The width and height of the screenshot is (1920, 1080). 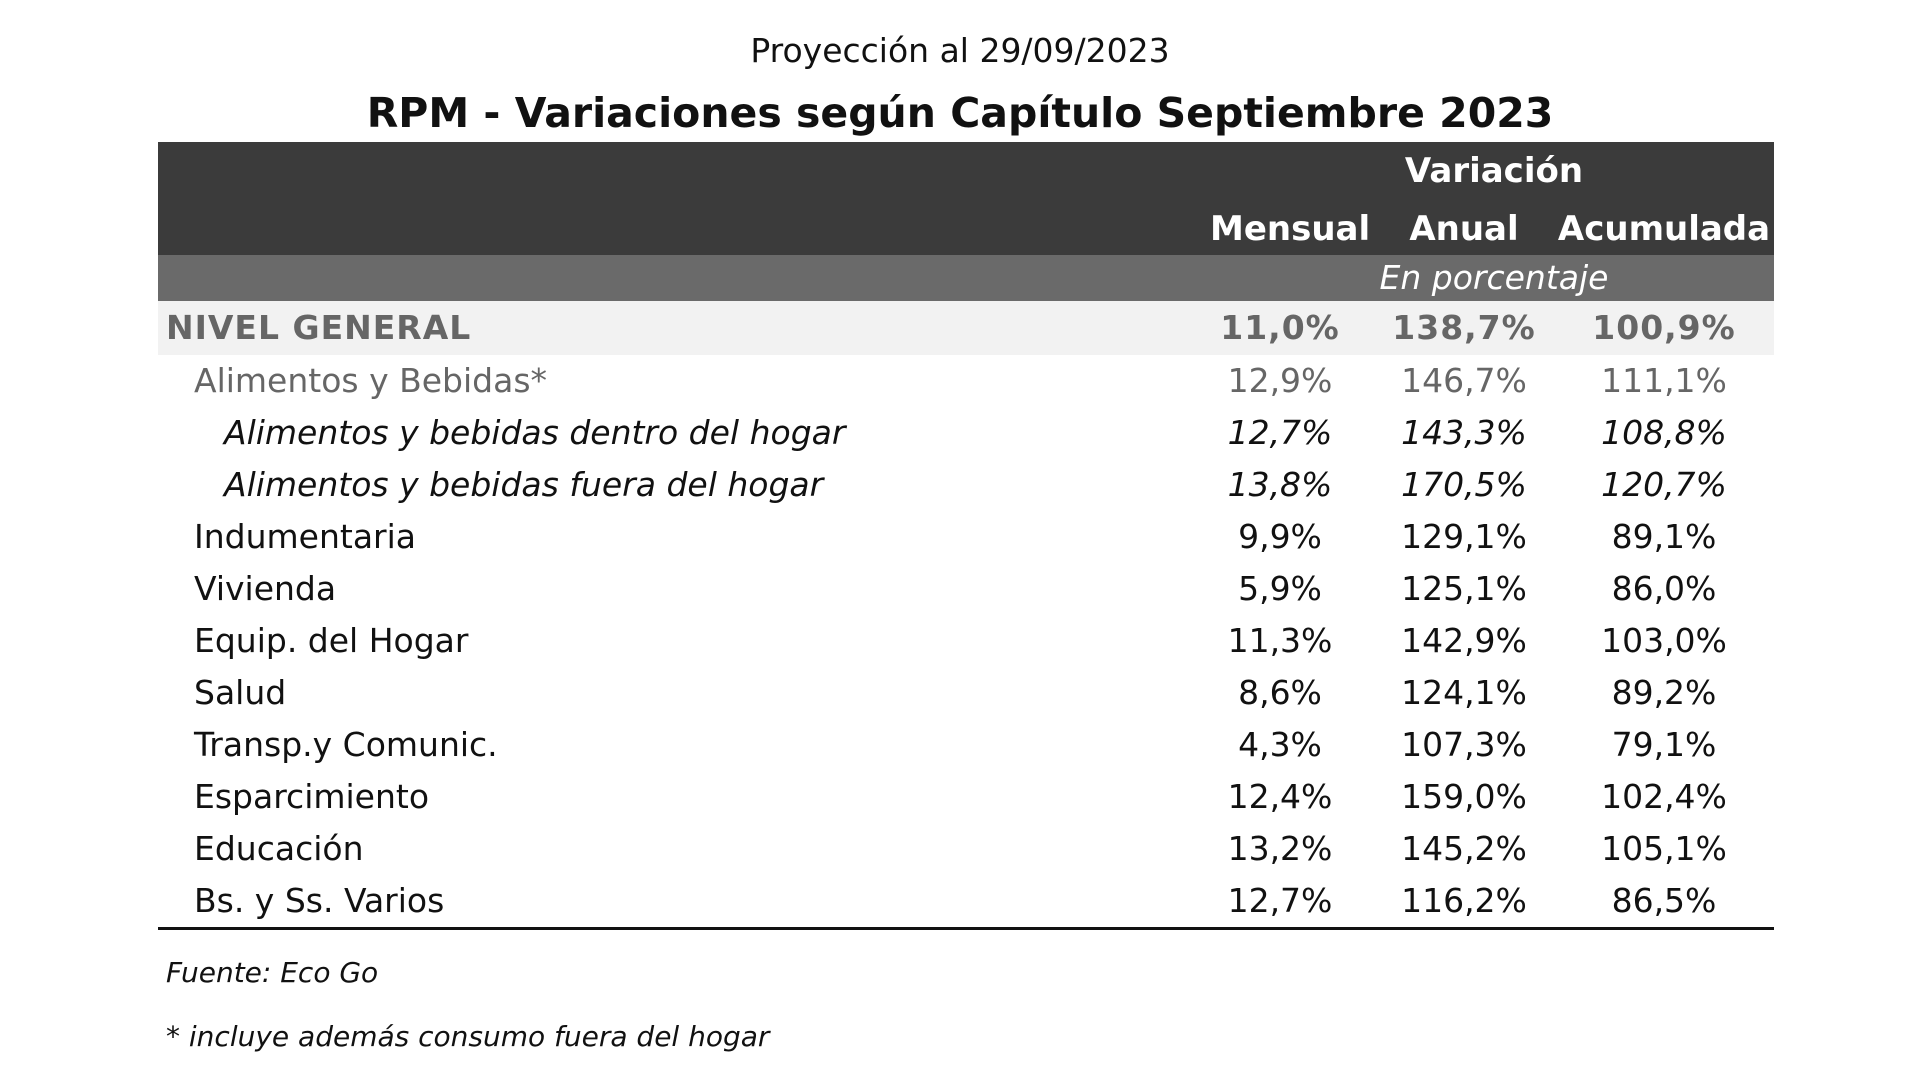 I want to click on cell-mensual: 11,3%, so click(x=1280, y=640).